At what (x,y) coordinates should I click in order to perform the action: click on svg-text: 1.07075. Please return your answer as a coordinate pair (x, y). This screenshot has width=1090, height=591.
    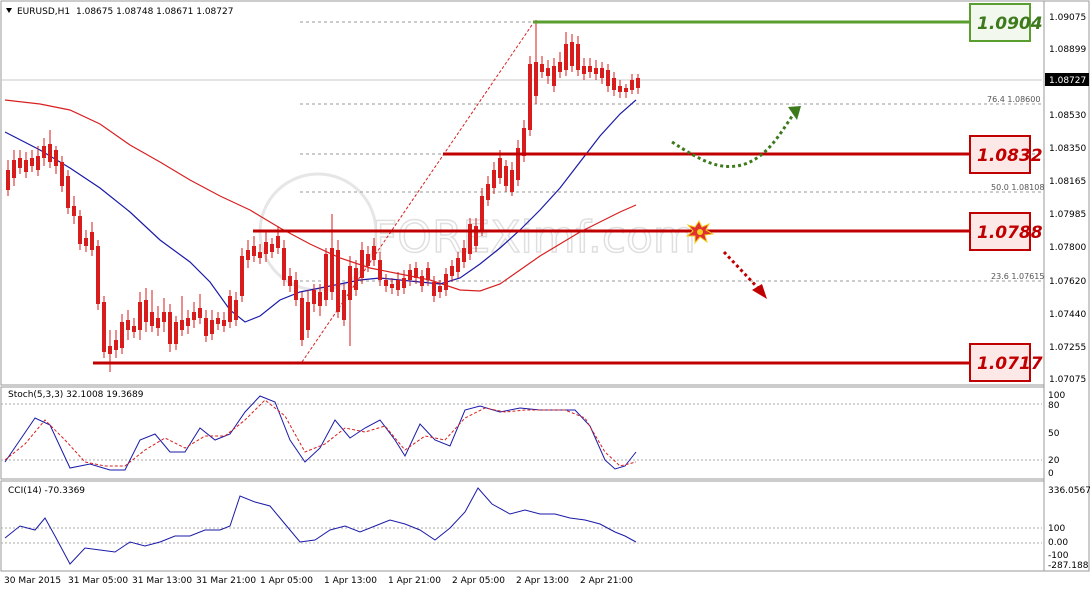
    Looking at the image, I should click on (1067, 380).